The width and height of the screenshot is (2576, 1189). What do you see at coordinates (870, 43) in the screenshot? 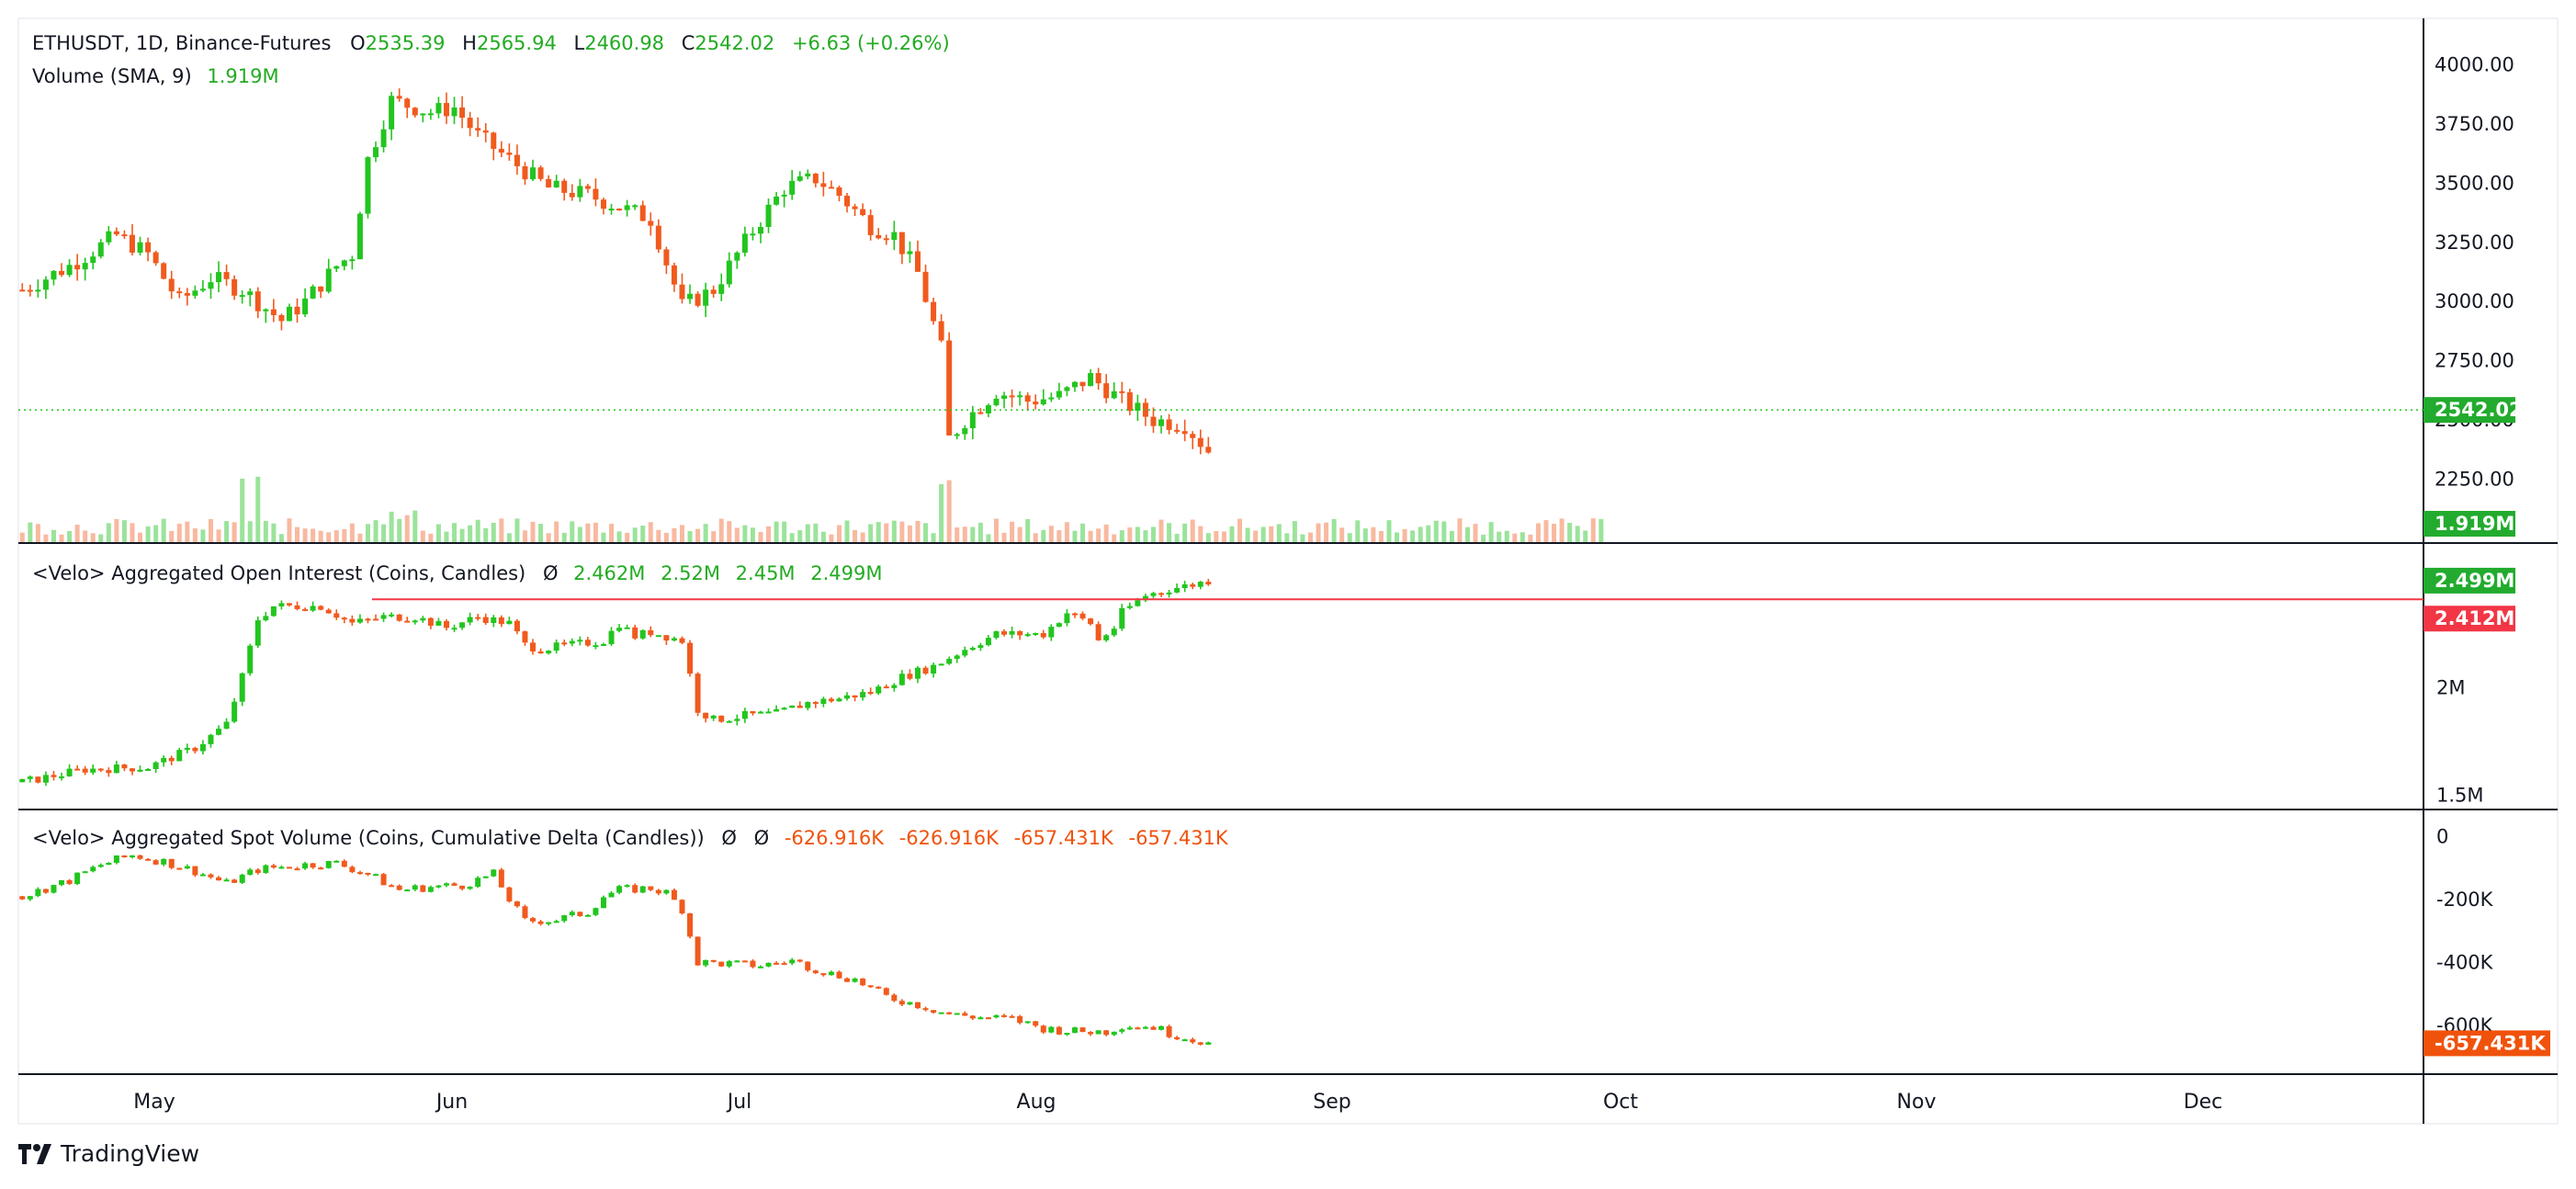
I see `change-value: +6.63 (+0.26%)` at bounding box center [870, 43].